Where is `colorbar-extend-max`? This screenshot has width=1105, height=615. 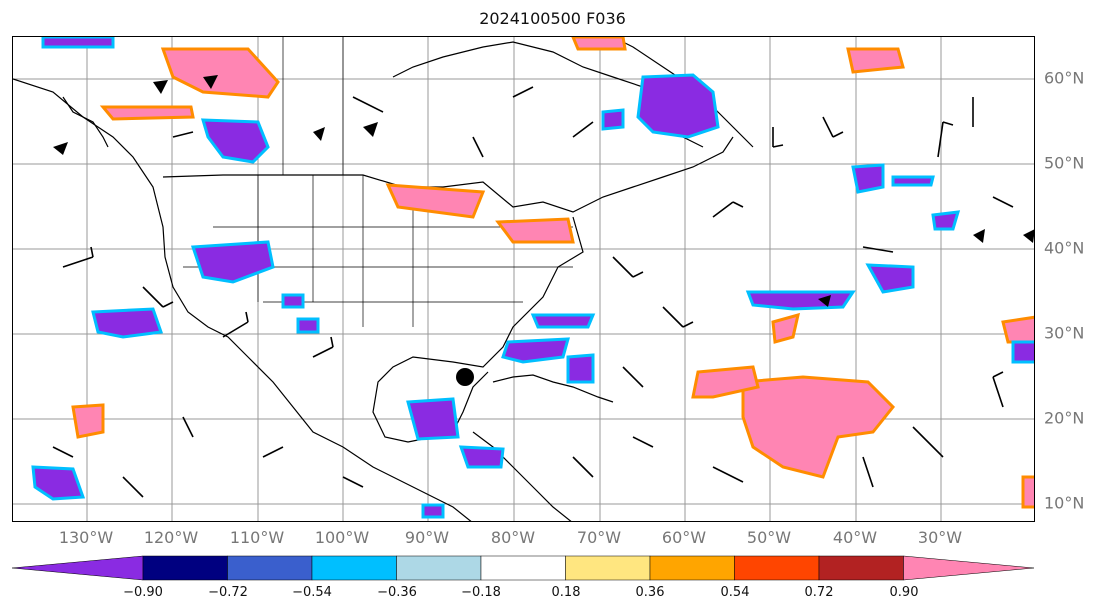
colorbar-extend-max is located at coordinates (969, 568).